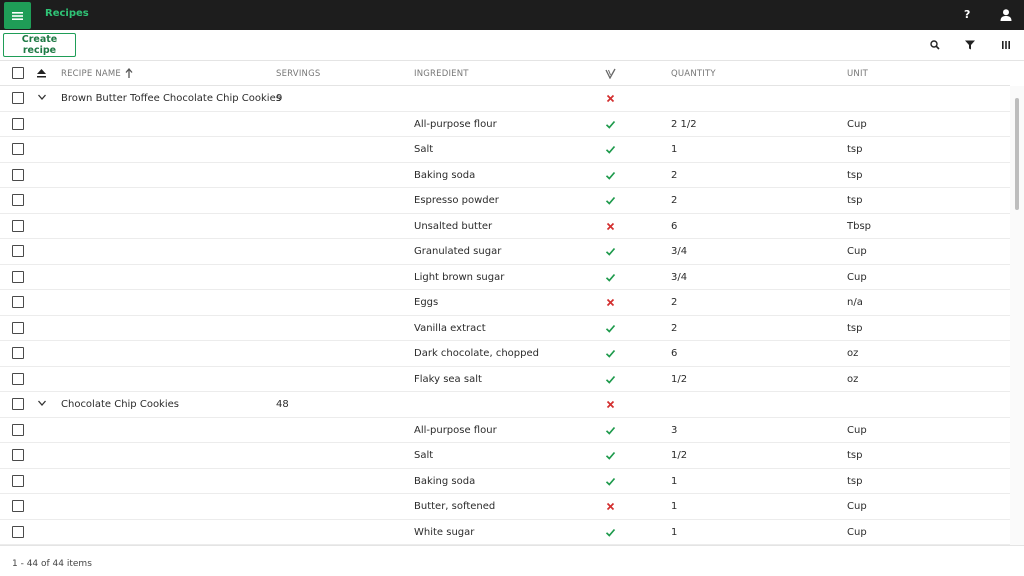 This screenshot has height=576, width=1024. Describe the element at coordinates (693, 74) in the screenshot. I see `column-header-quantity: QUANTITY` at that location.